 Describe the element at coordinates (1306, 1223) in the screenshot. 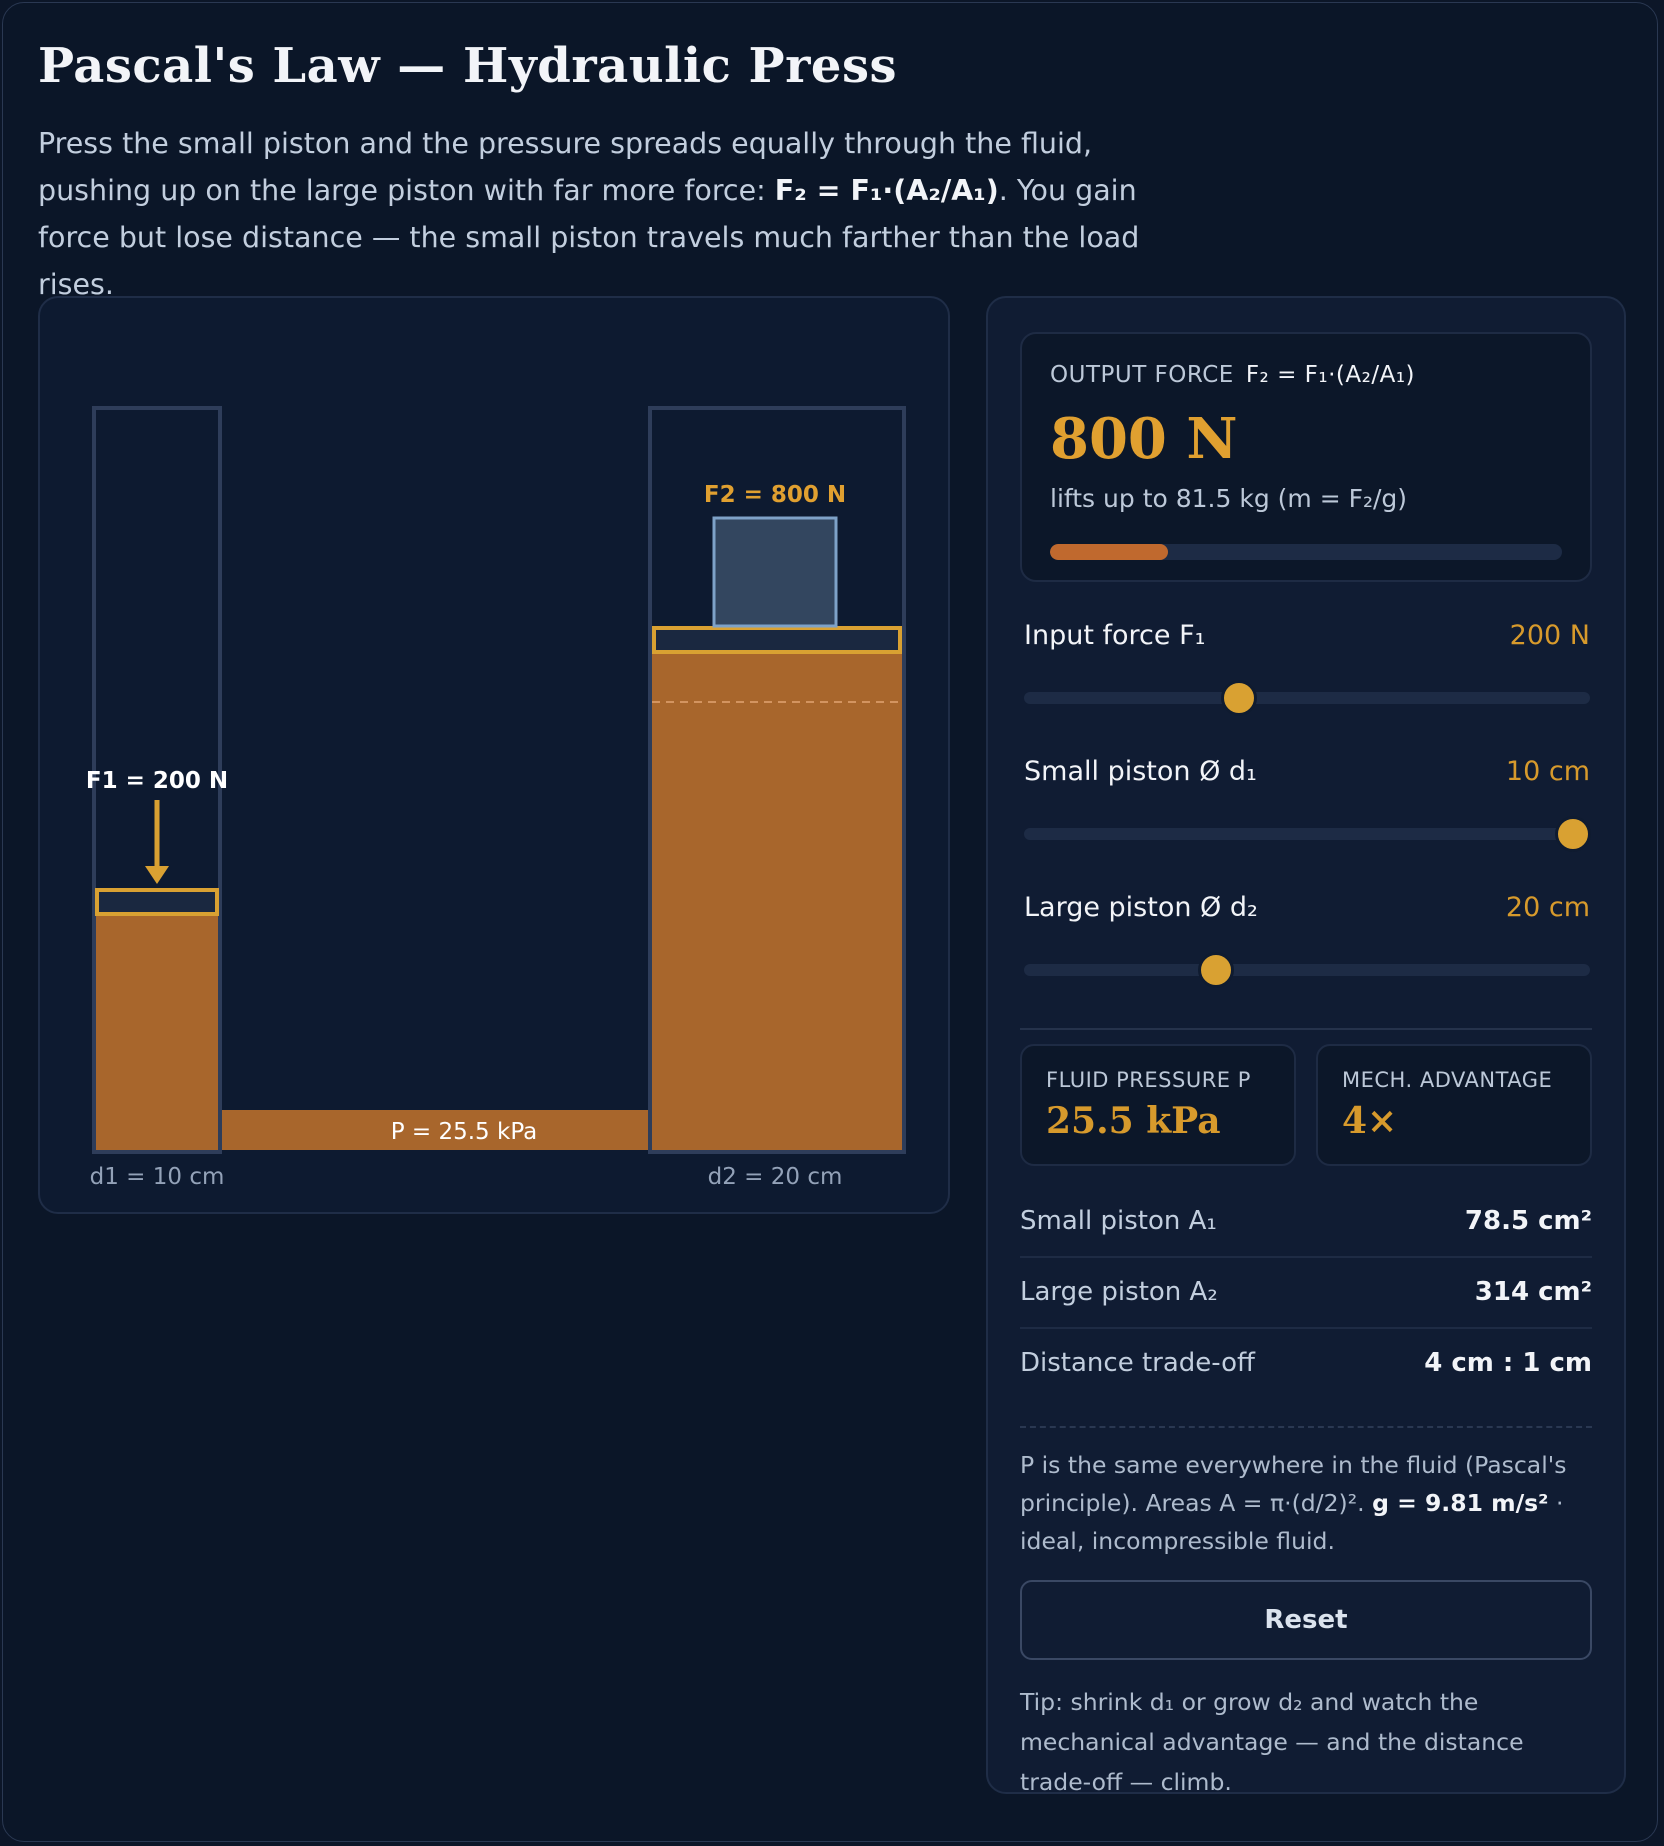

I see `small-area-row: Small piston A₁ 78.5 cm²` at that location.